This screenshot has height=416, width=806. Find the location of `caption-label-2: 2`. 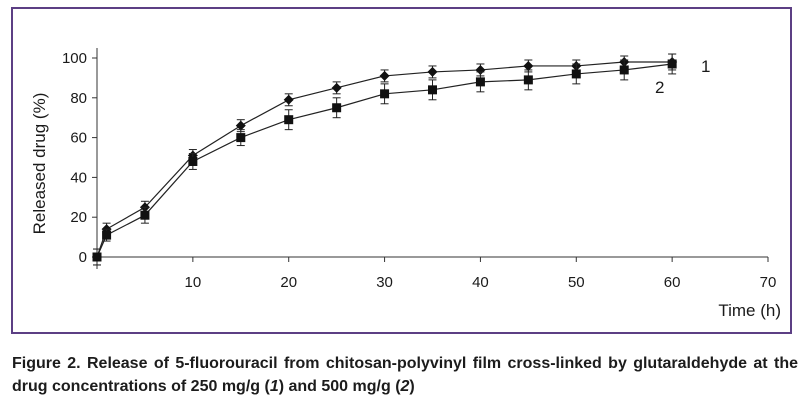

caption-label-2: 2 is located at coordinates (405, 386).